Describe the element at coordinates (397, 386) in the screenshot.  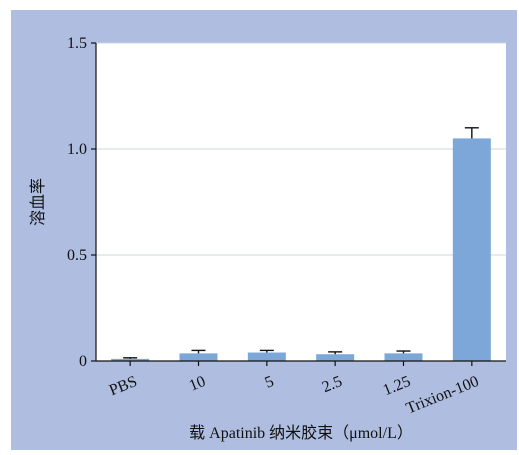
I see `x-tick-label: 1.25` at that location.